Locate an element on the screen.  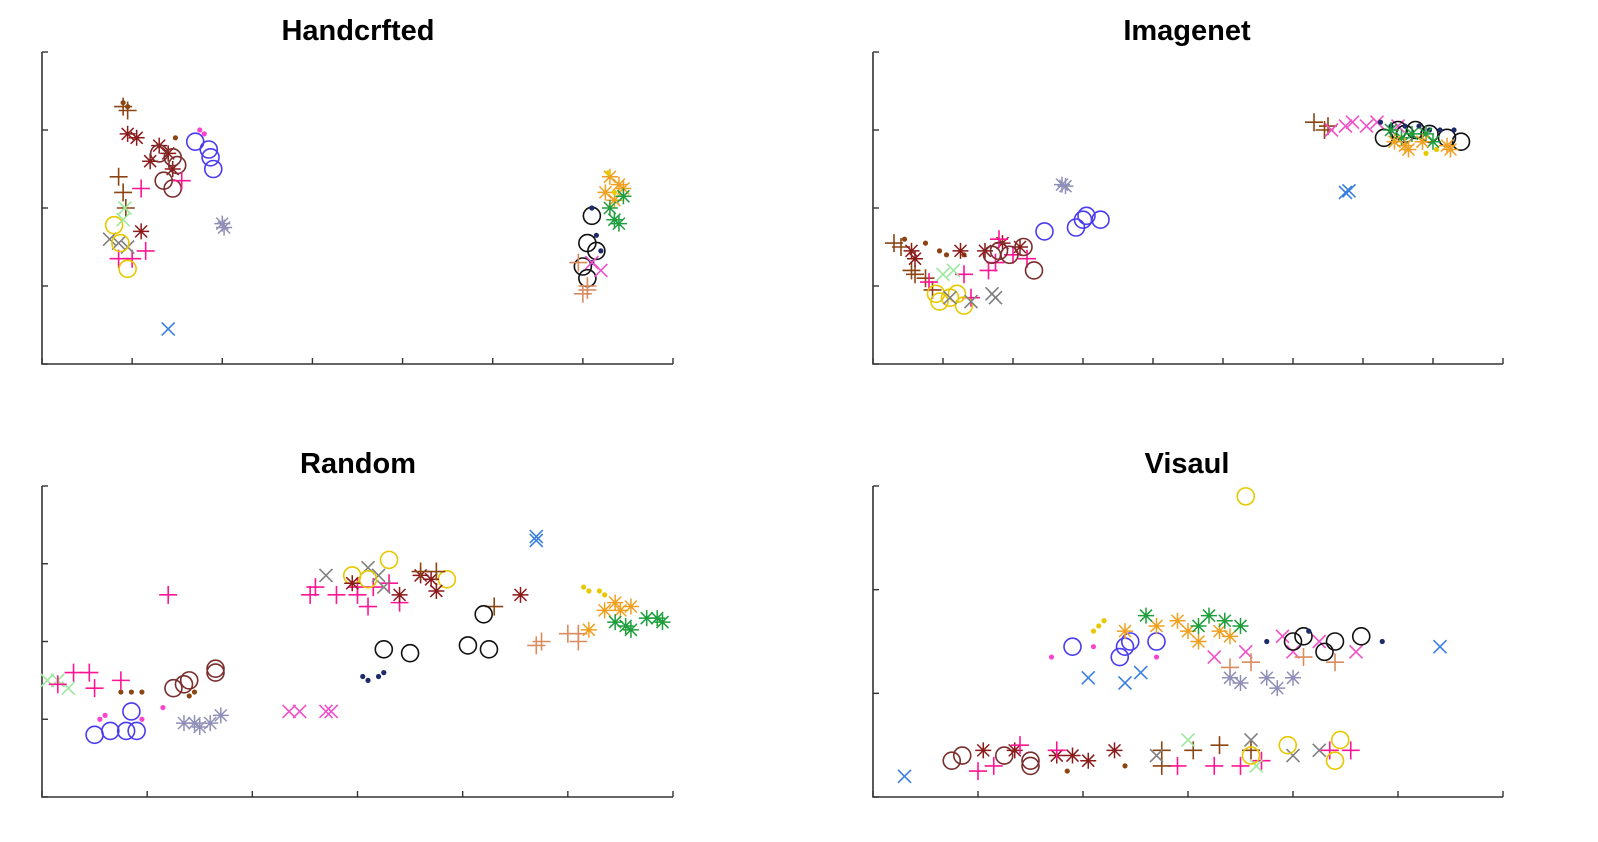
subplot-title-handcrfted: Handcrfted is located at coordinates (357, 31).